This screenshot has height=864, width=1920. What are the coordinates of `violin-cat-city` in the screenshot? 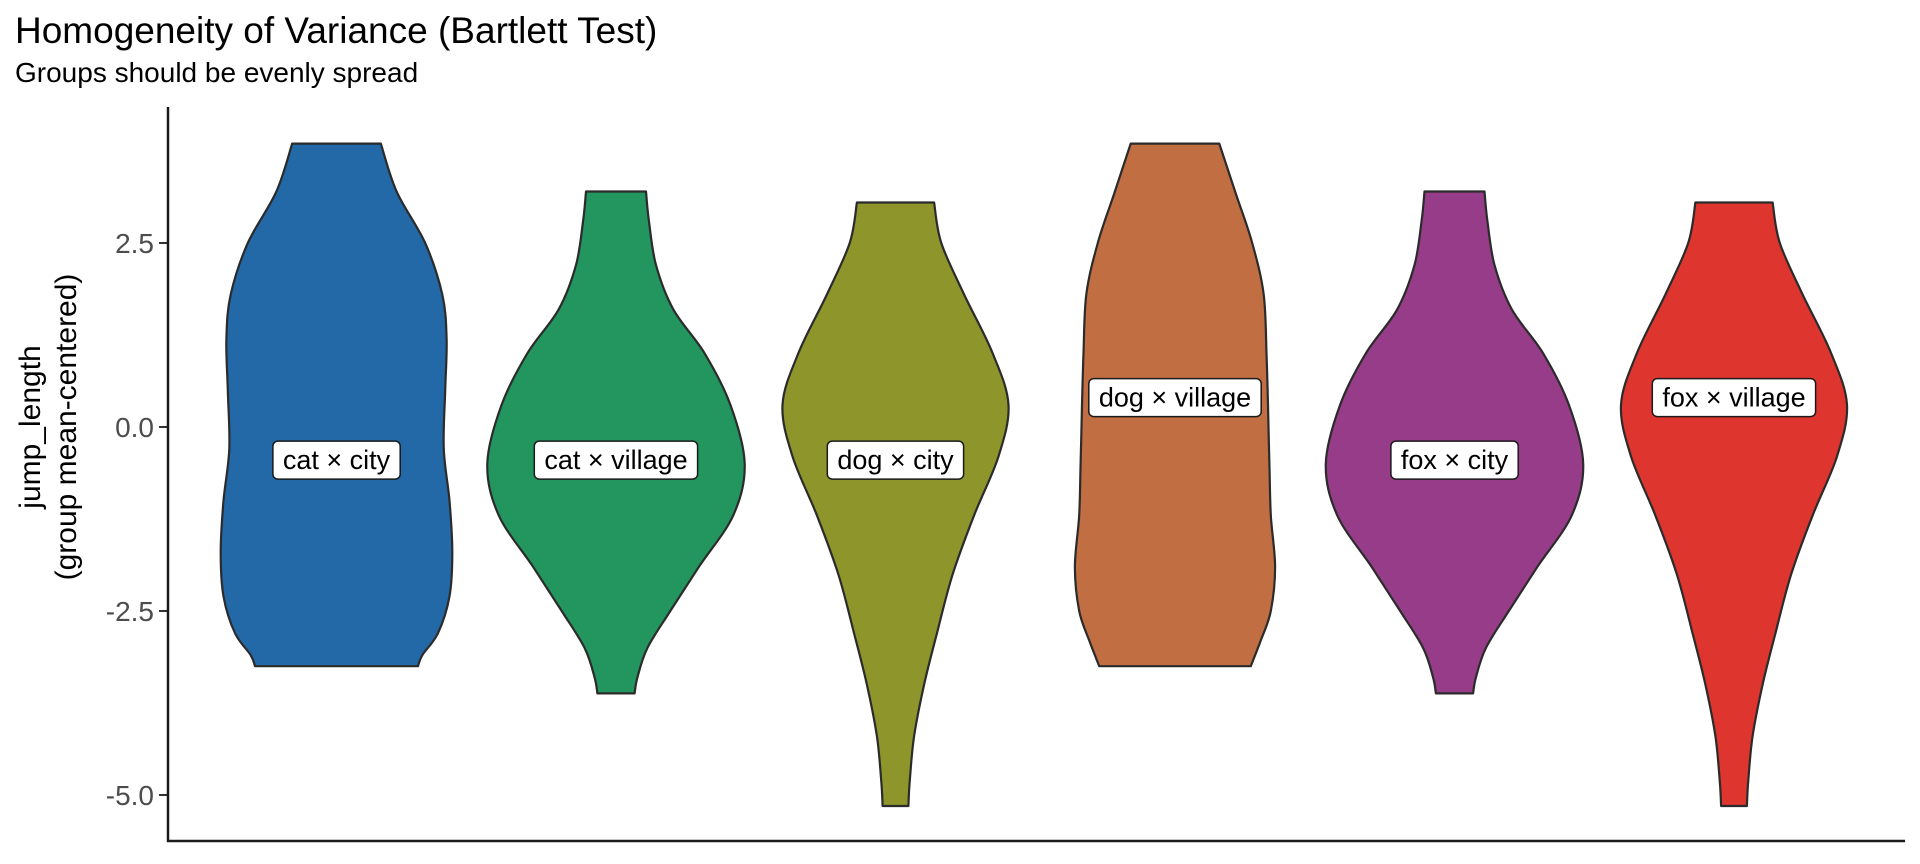 It's located at (336, 405).